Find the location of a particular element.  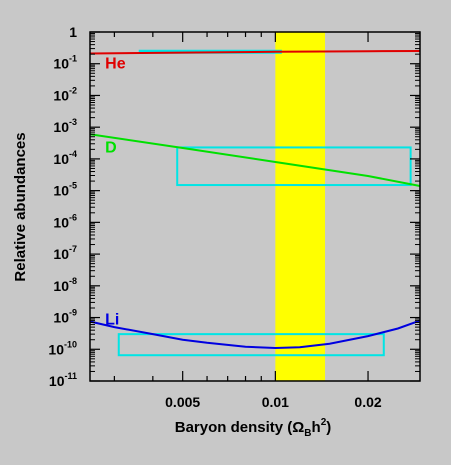

y-tick-label: 10⁻⁴ is located at coordinates (65, 158).